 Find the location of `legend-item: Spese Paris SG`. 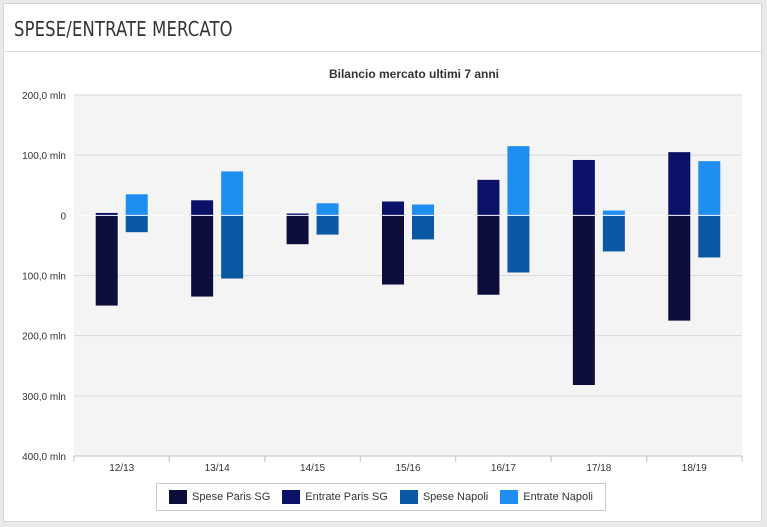

legend-item: Spese Paris SG is located at coordinates (219, 497).